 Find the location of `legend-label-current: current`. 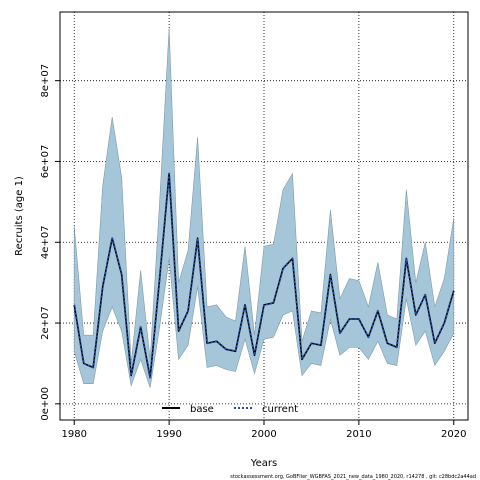

legend-label-current: current is located at coordinates (280, 409).